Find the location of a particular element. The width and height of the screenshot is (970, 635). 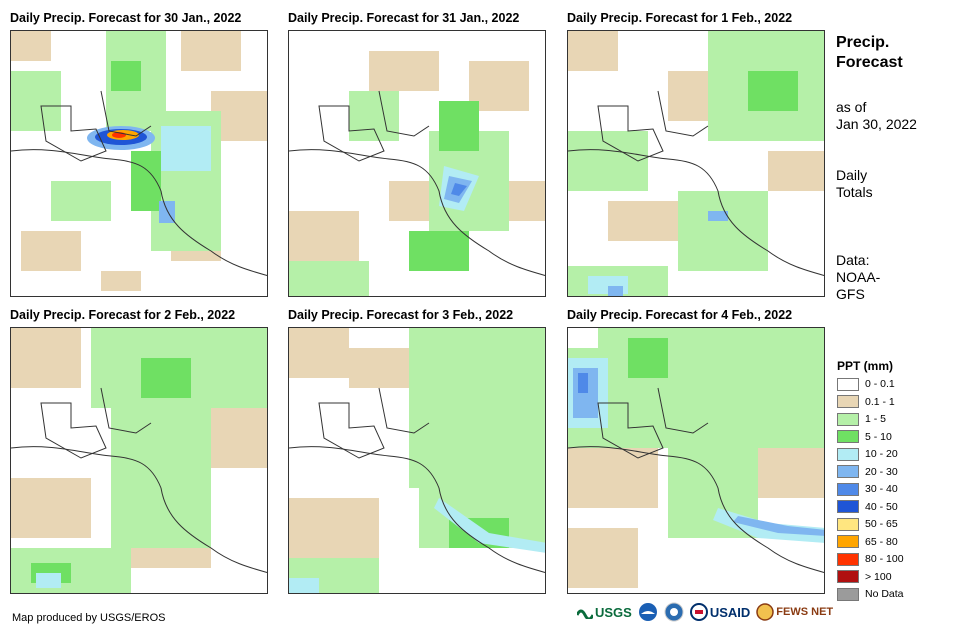

usgs-logo: USGS is located at coordinates (604, 612).